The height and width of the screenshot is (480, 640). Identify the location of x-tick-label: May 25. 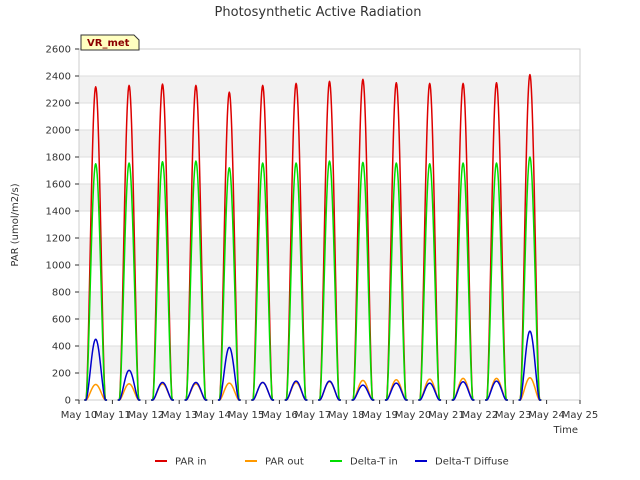
(580, 415).